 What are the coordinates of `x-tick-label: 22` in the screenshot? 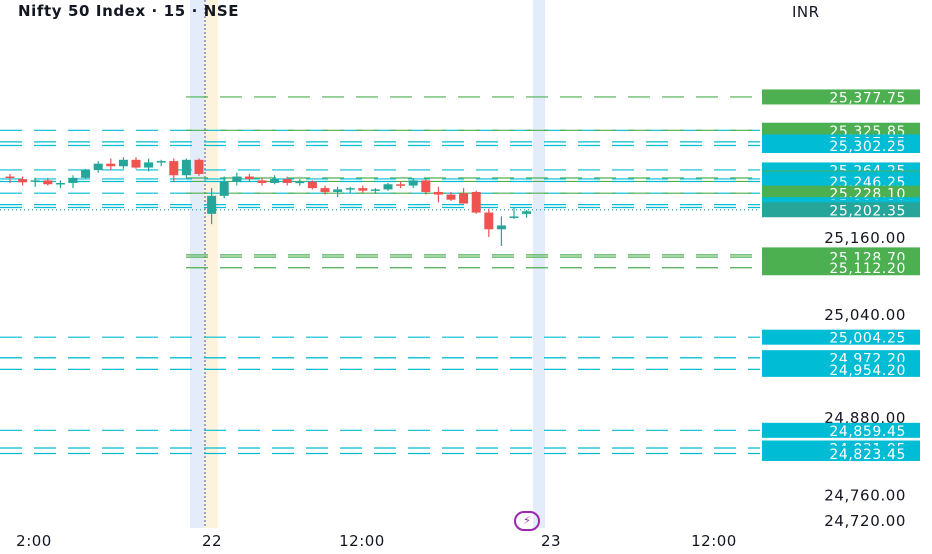 It's located at (212, 541).